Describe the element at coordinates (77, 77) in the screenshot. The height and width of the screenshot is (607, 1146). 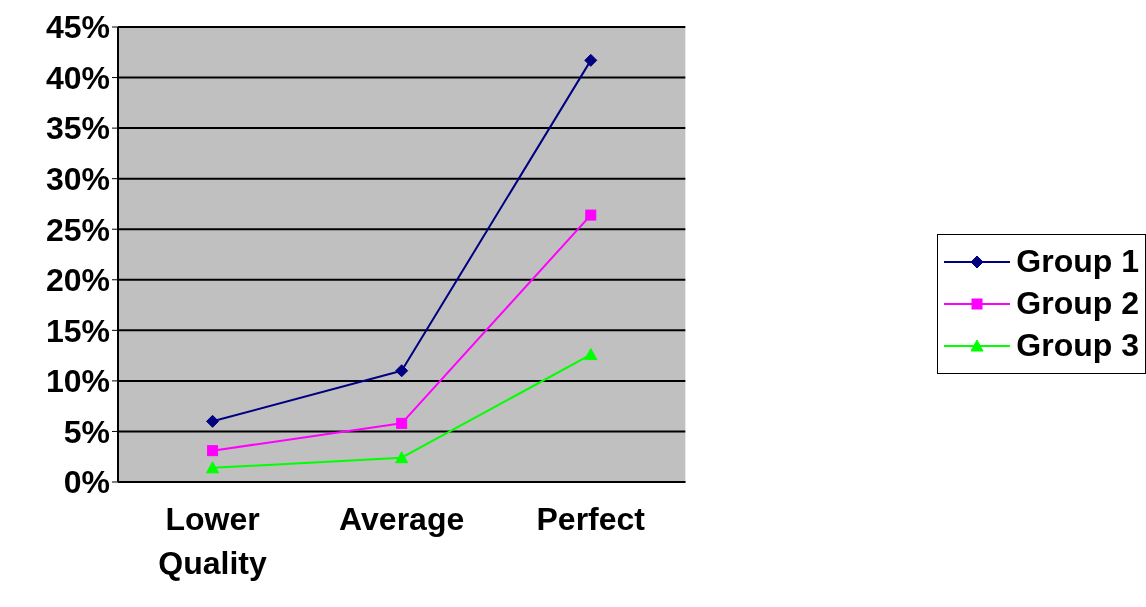
I see `y-tick-label: 40%` at that location.